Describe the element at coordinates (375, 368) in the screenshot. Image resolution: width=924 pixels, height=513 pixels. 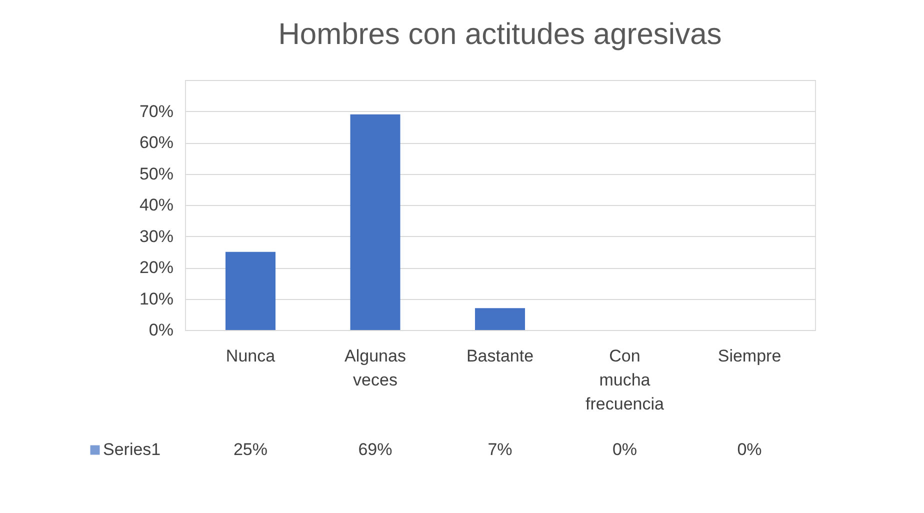
I see `x-tick-label: Algunas veces` at that location.